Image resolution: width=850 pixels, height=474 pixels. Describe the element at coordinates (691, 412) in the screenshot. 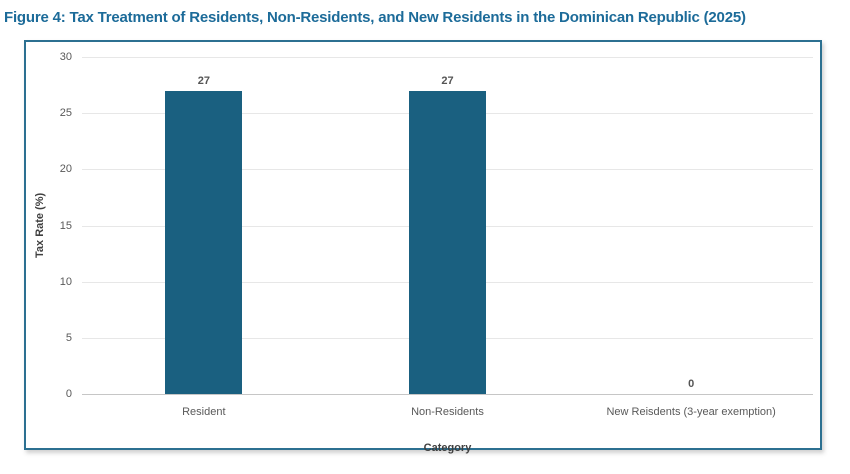

I see `x-category-label: New Reisdents (3-year exemption)` at that location.